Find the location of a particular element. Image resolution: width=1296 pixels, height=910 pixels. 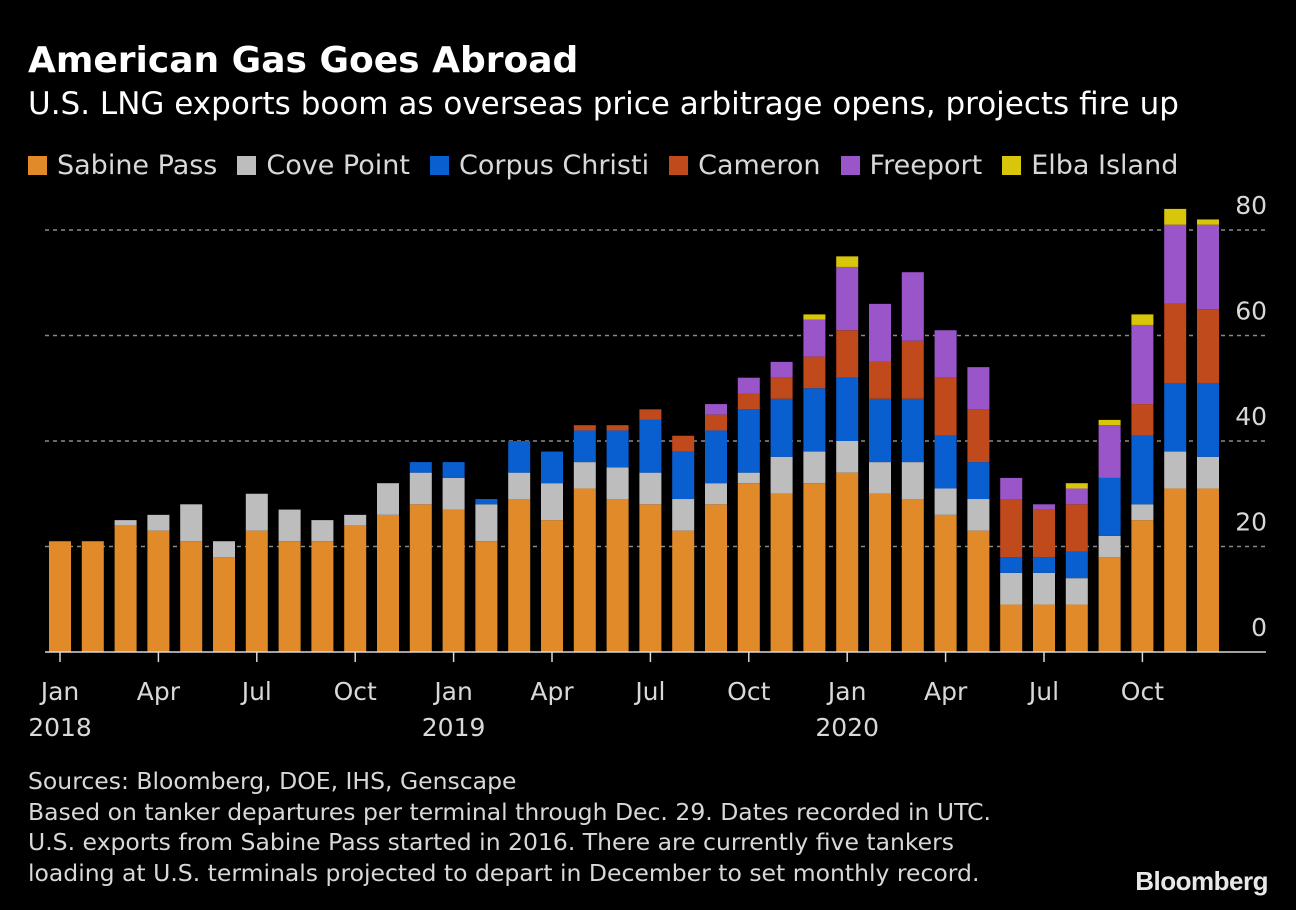

legend-label: Cove Point is located at coordinates (338, 165).